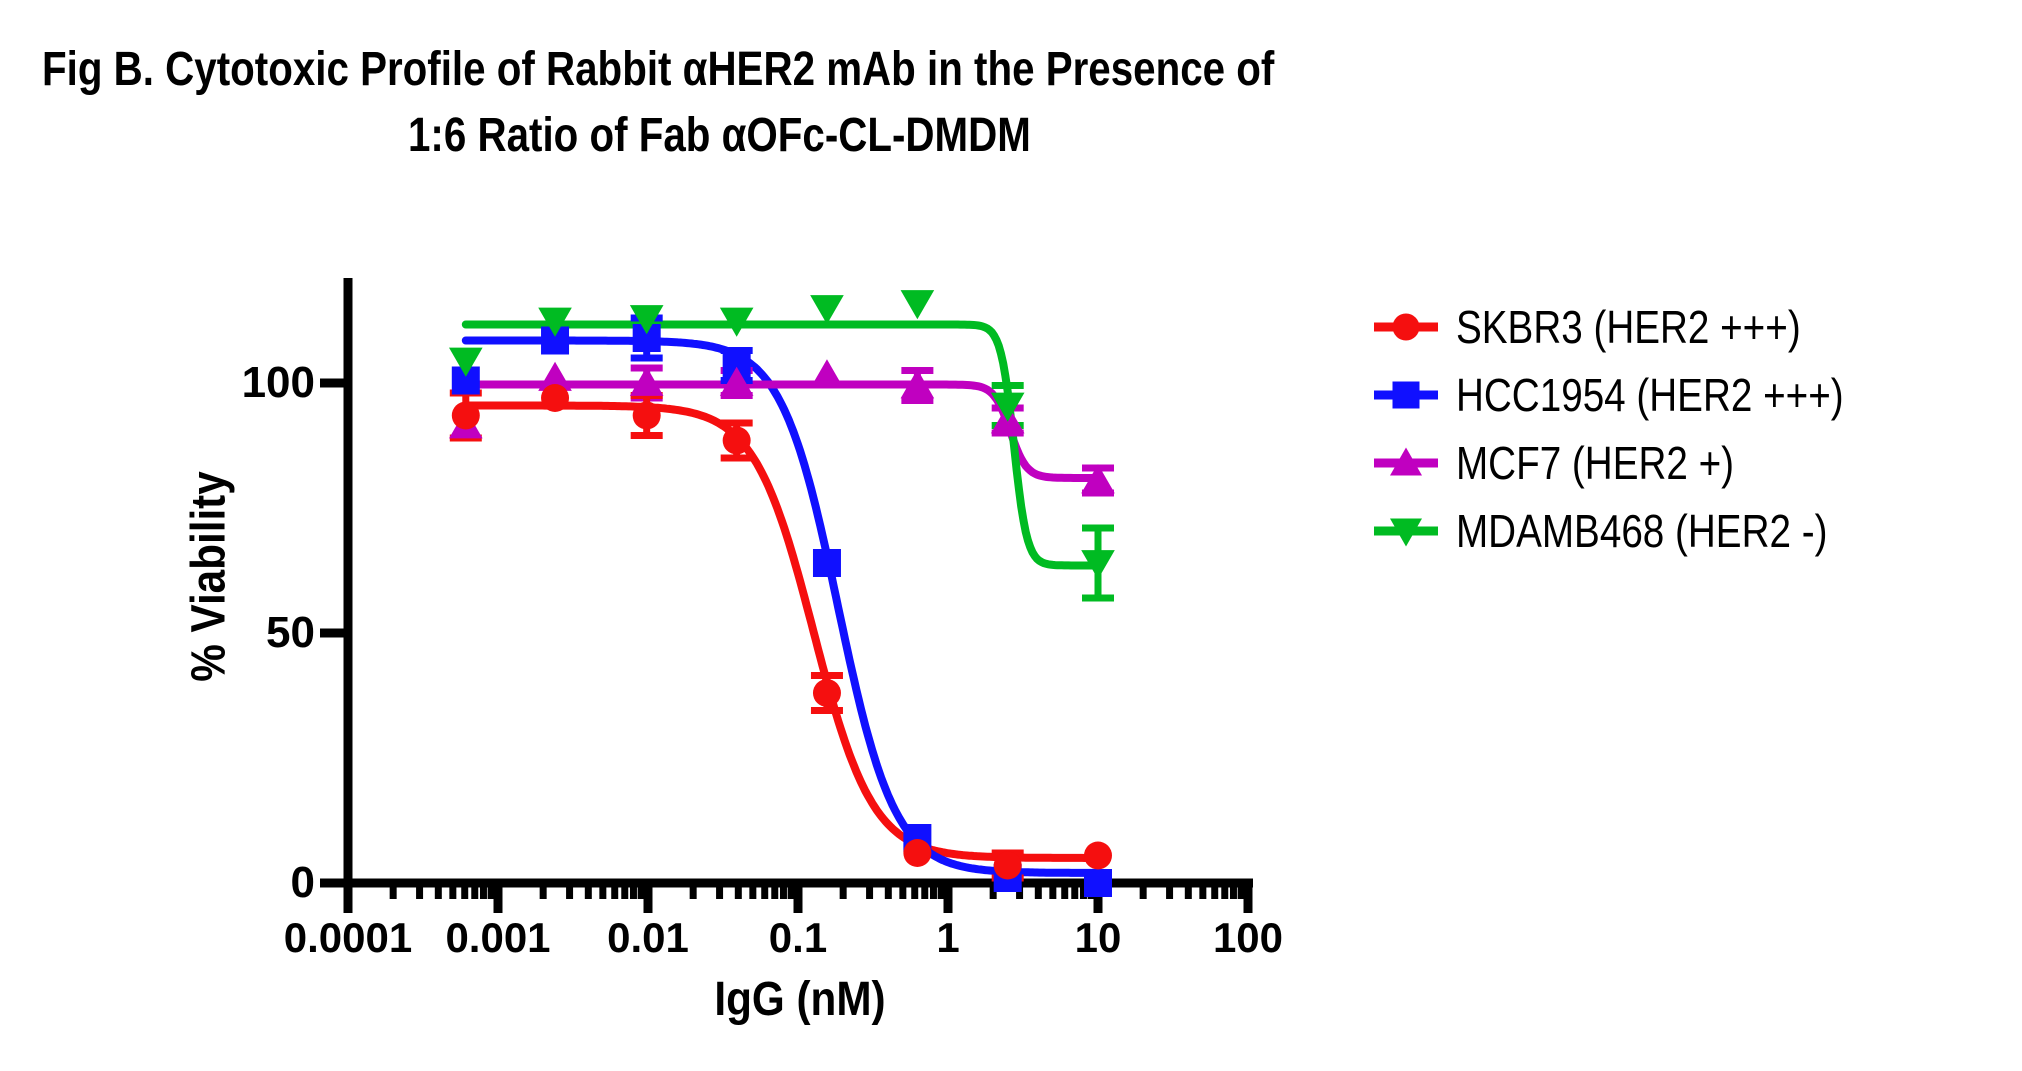 The image size is (2022, 1071). Describe the element at coordinates (798, 937) in the screenshot. I see `x-tick-label-0p1: 0.1` at that location.